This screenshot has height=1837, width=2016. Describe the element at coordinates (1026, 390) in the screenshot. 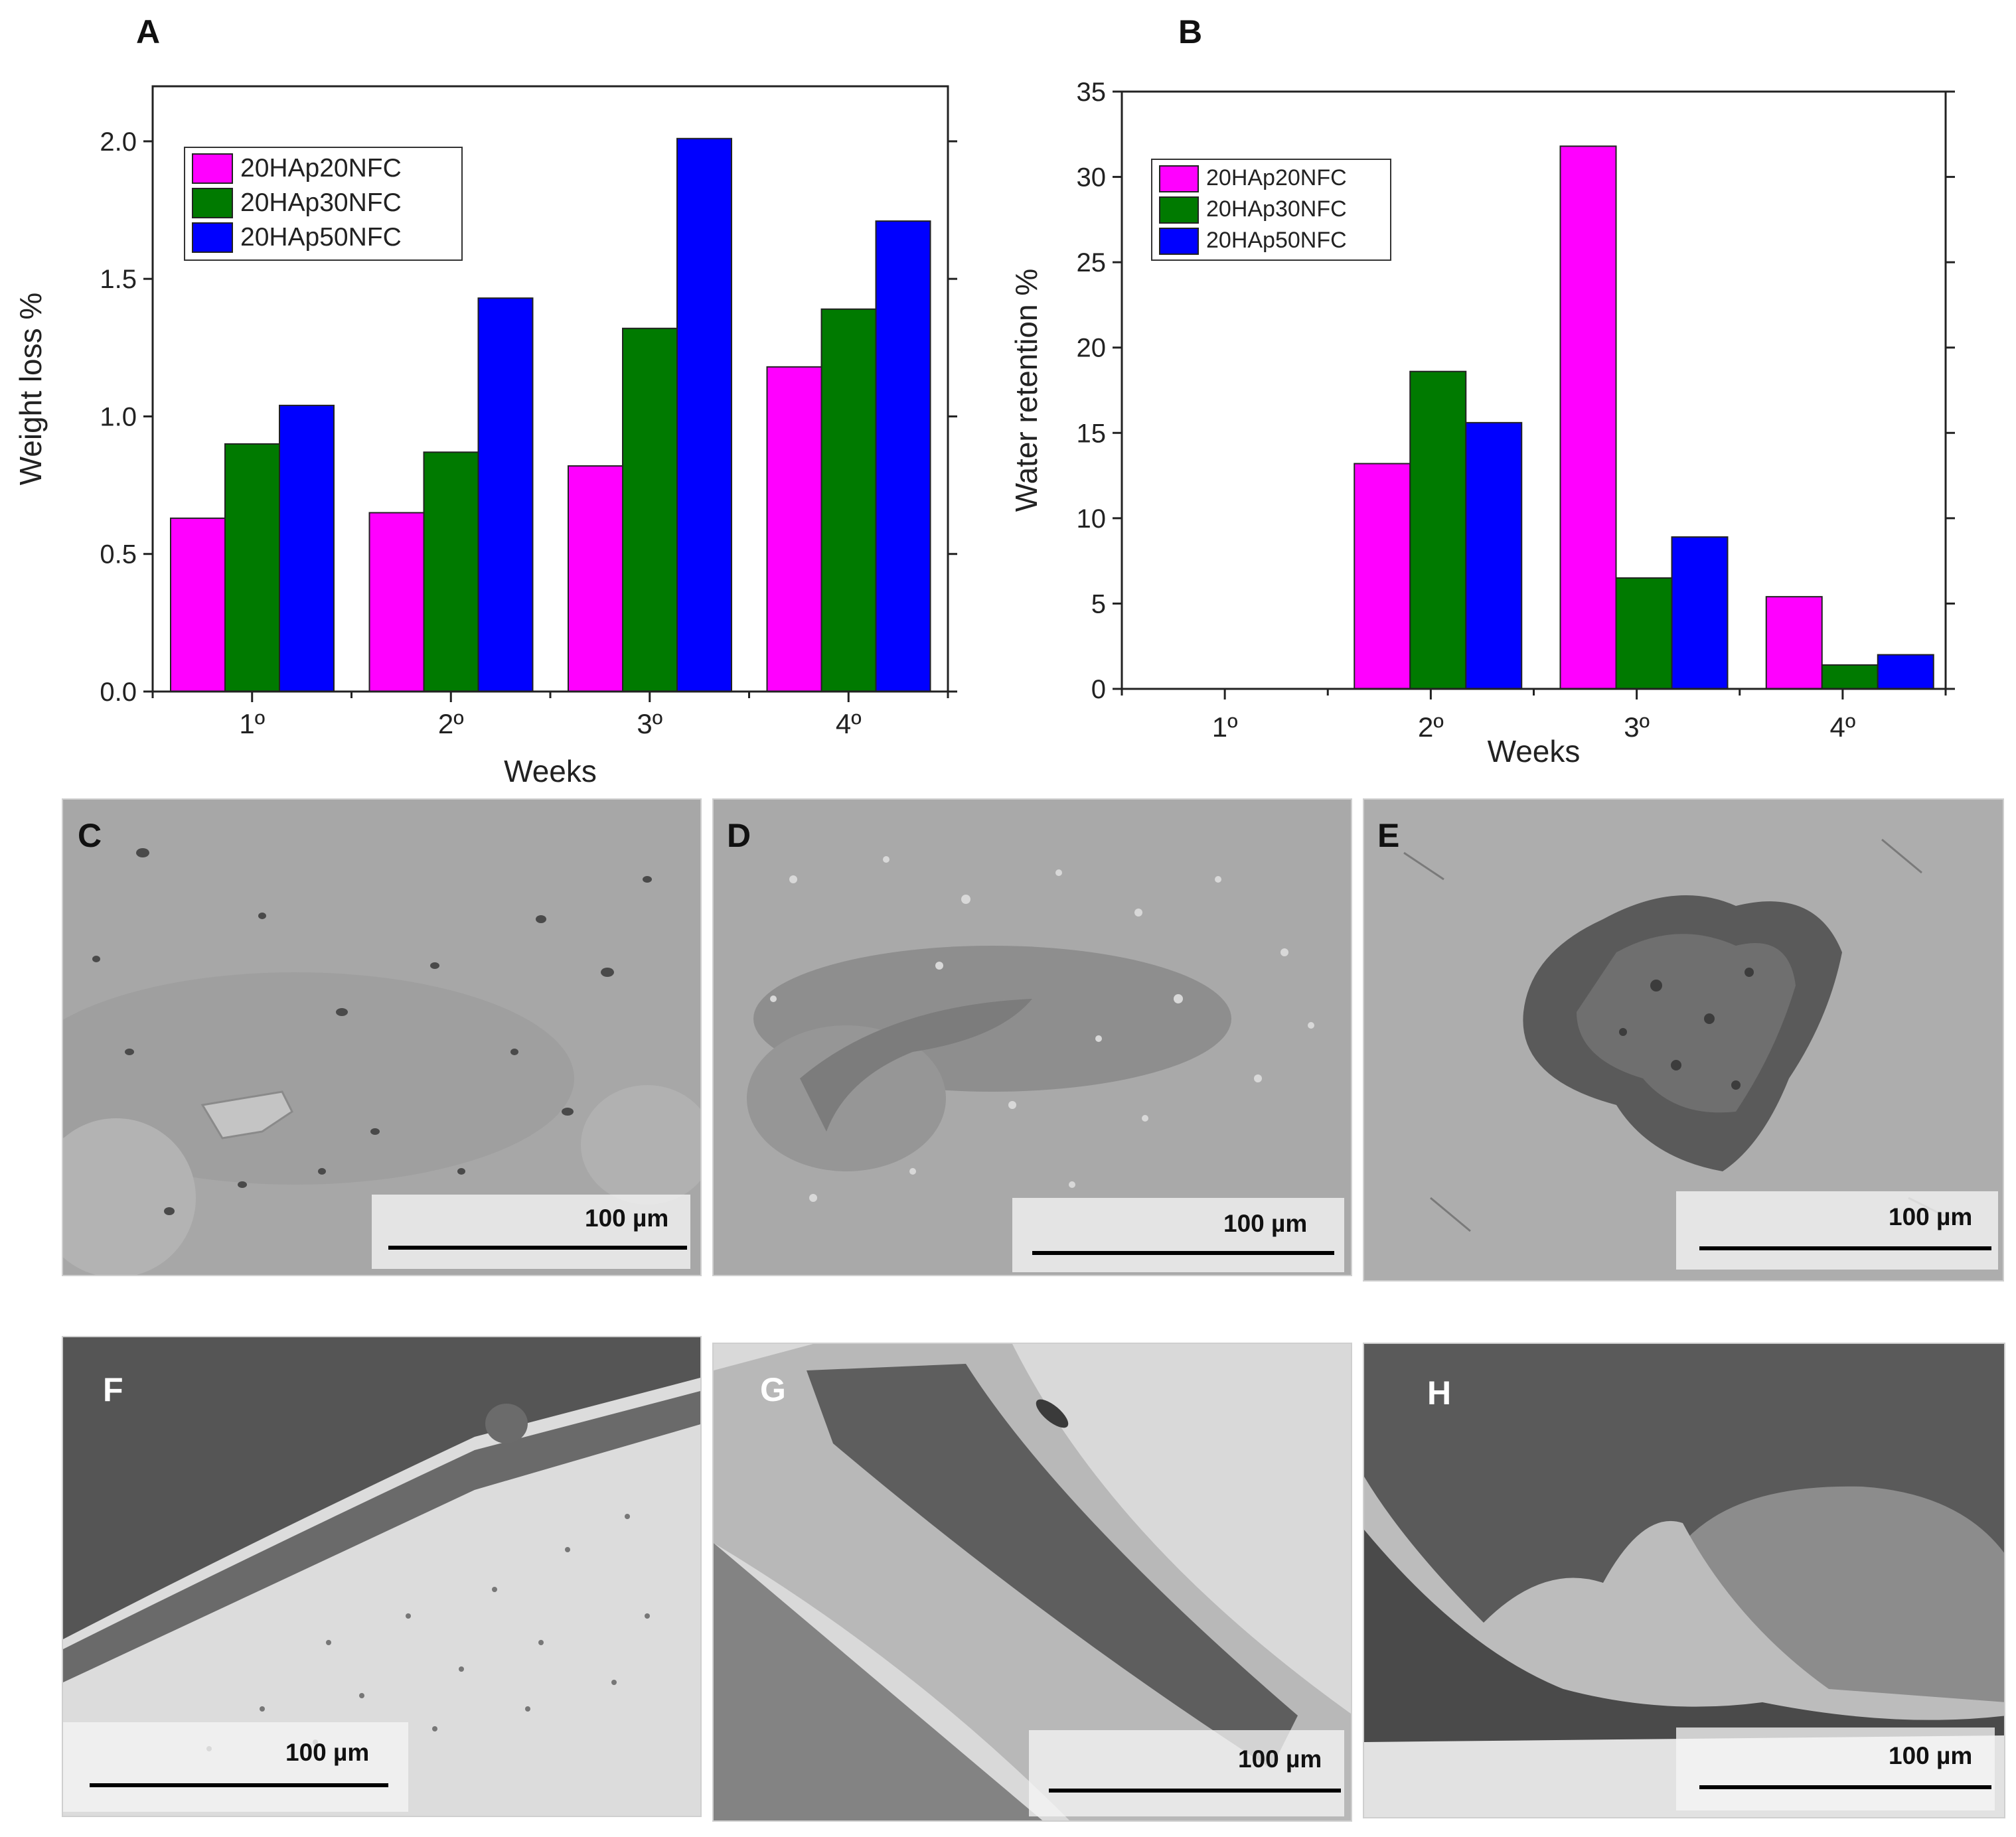

I see `y-axis-label: Water retention %` at that location.